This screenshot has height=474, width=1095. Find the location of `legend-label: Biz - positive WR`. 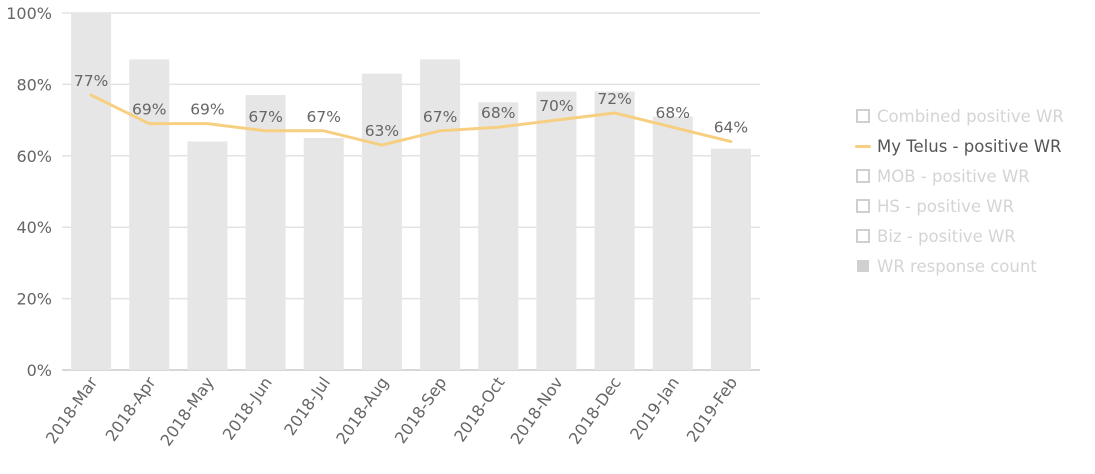

legend-label: Biz - positive WR is located at coordinates (946, 236).